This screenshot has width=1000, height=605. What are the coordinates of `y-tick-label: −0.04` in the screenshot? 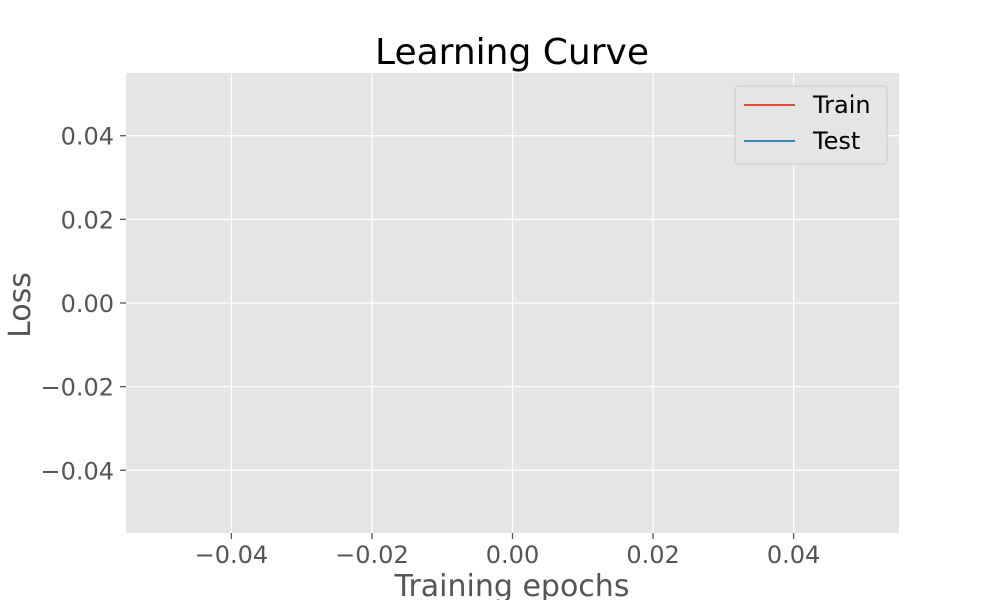 It's located at (77, 471).